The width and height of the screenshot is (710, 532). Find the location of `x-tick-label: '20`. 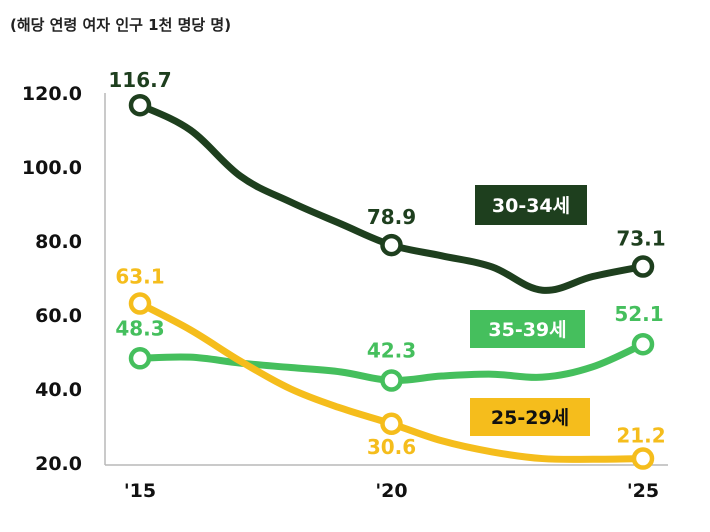

x-tick-label: '20 is located at coordinates (391, 491).